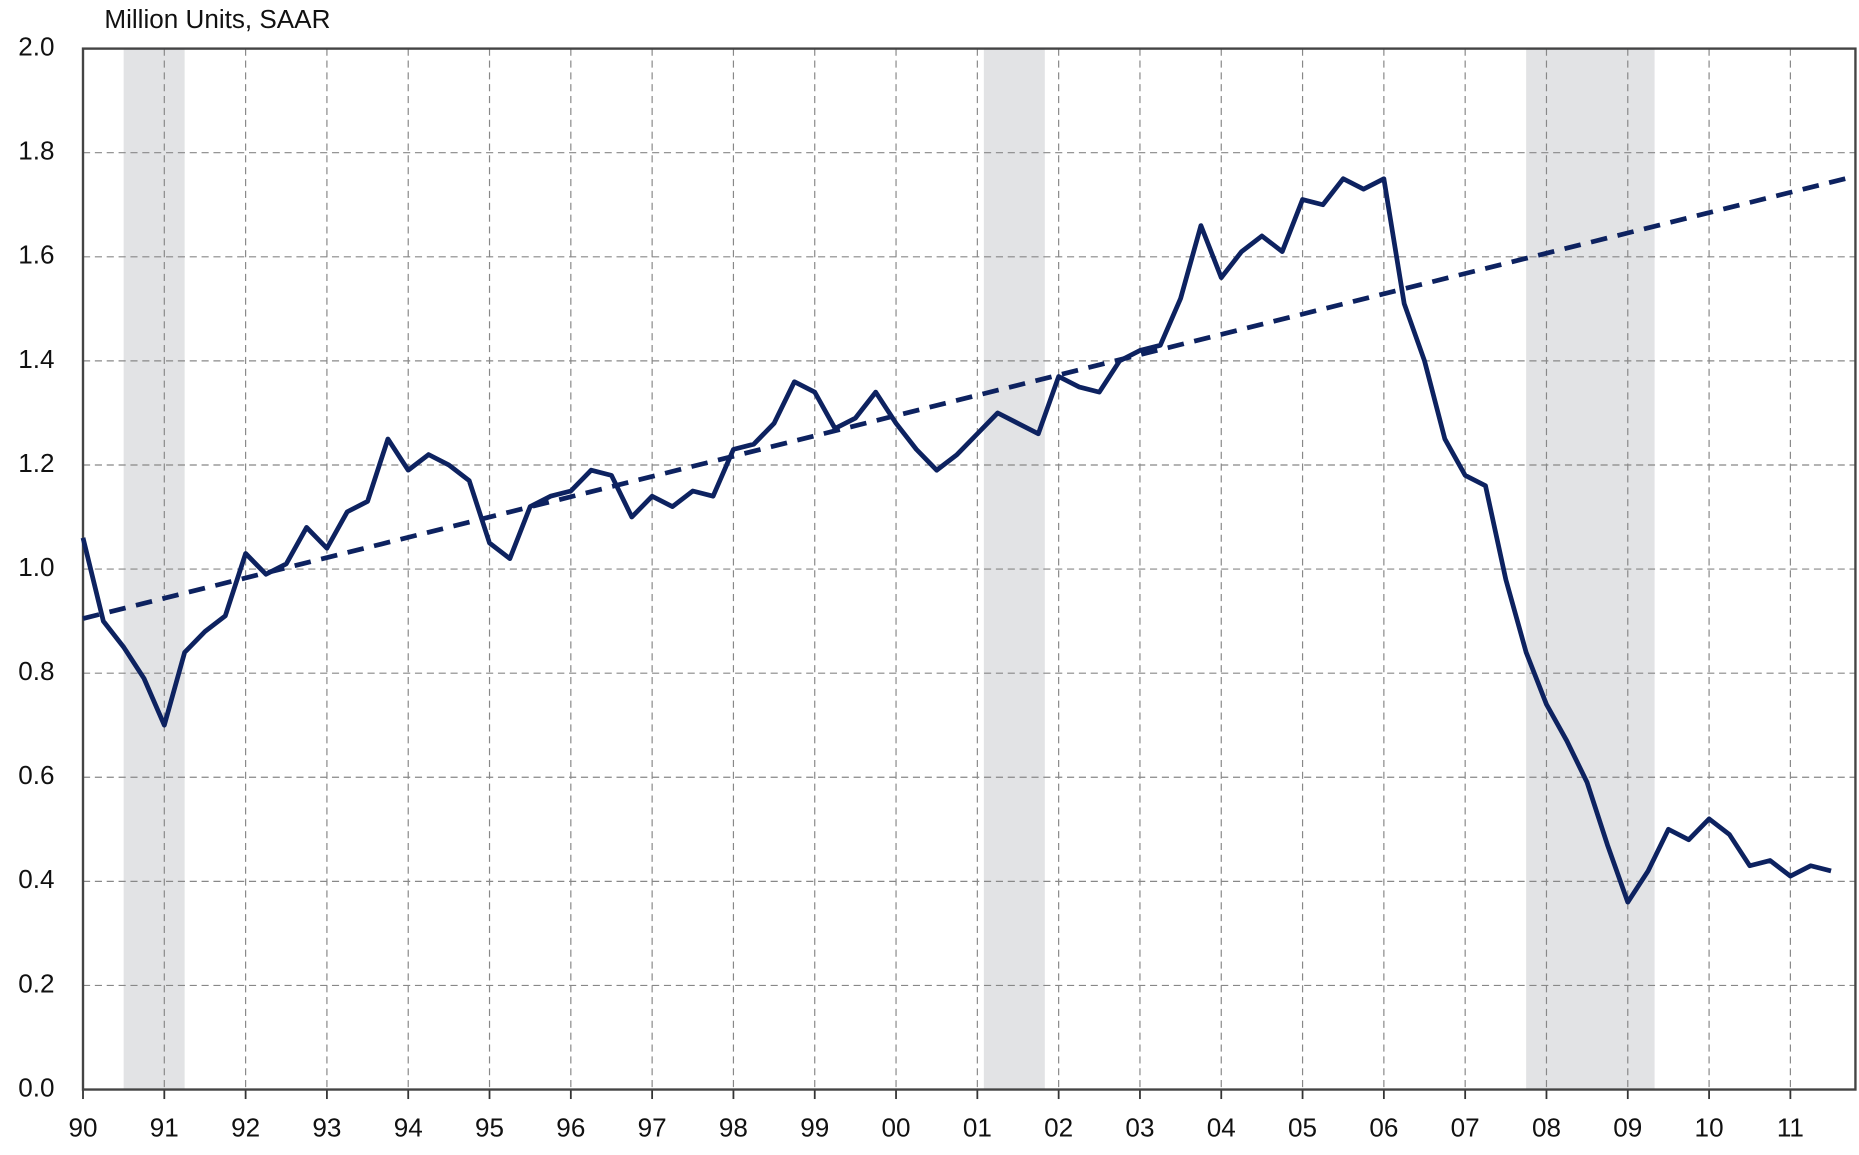  I want to click on y-tick-label: 0.6, so click(36, 775).